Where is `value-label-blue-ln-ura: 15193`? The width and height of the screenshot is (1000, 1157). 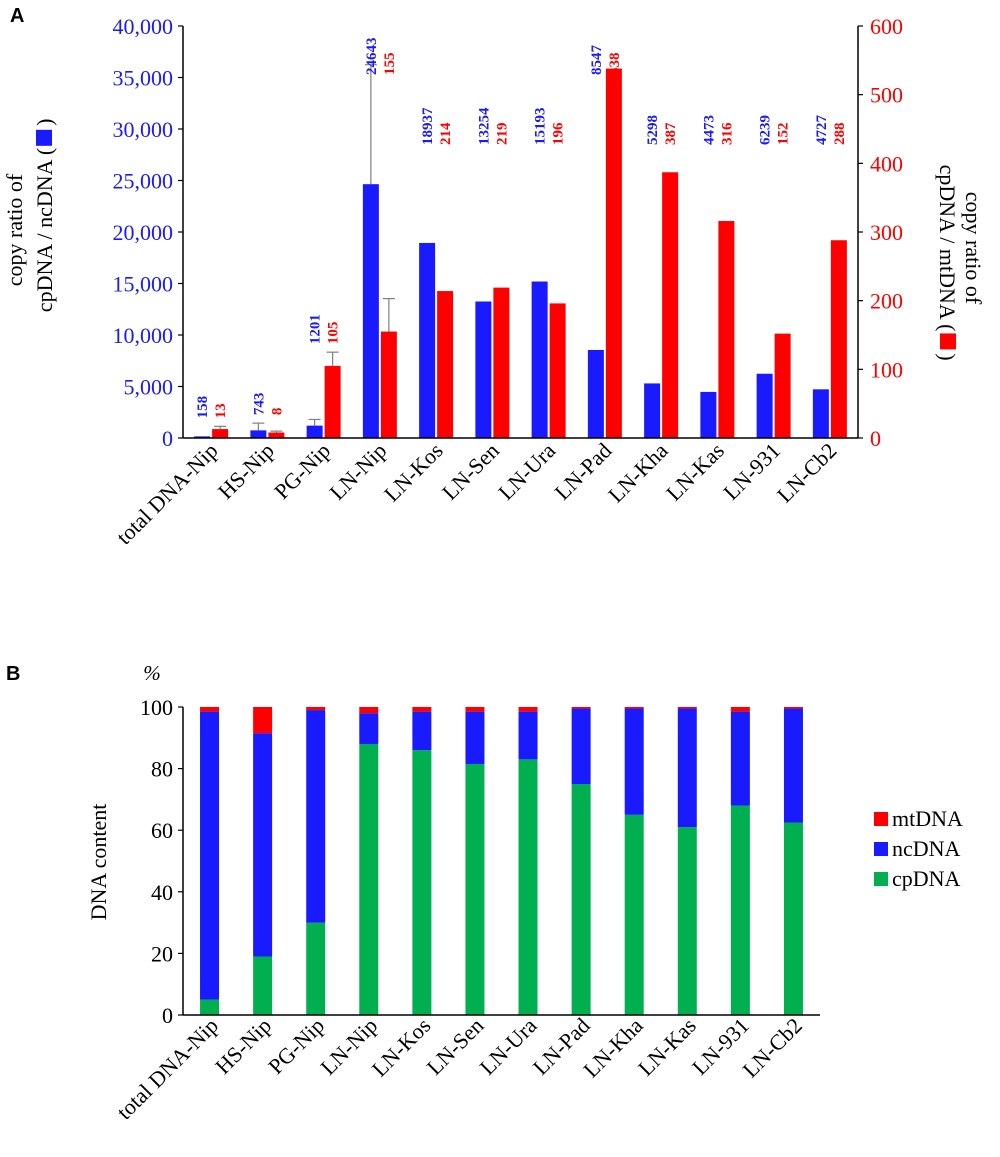 value-label-blue-ln-ura: 15193 is located at coordinates (541, 127).